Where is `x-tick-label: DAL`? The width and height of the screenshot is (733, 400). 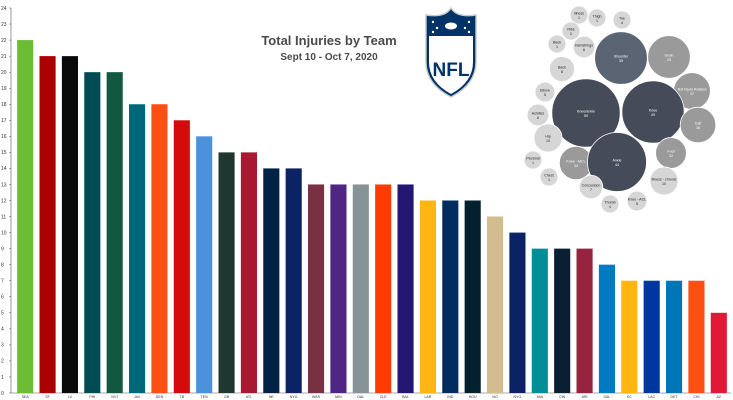
x-tick-label: DAL is located at coordinates (606, 397).